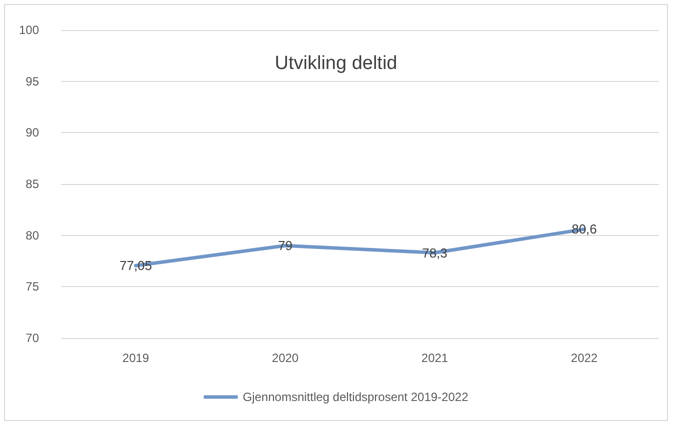 The image size is (674, 427). Describe the element at coordinates (33, 133) in the screenshot. I see `y-tick-label: 90` at that location.